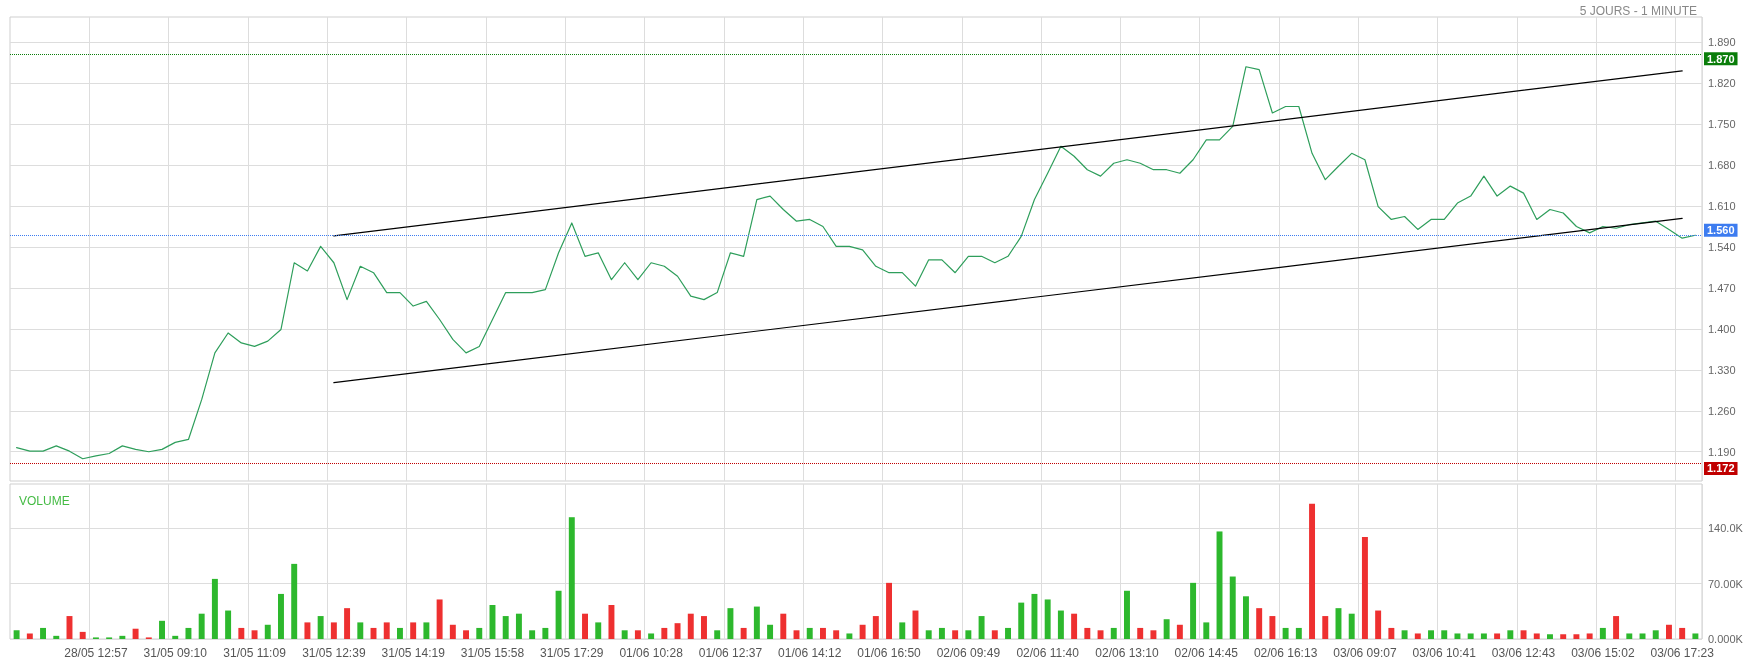 The image size is (1746, 660). Describe the element at coordinates (651, 653) in the screenshot. I see `x-tick-label: 01/06 10:28` at that location.